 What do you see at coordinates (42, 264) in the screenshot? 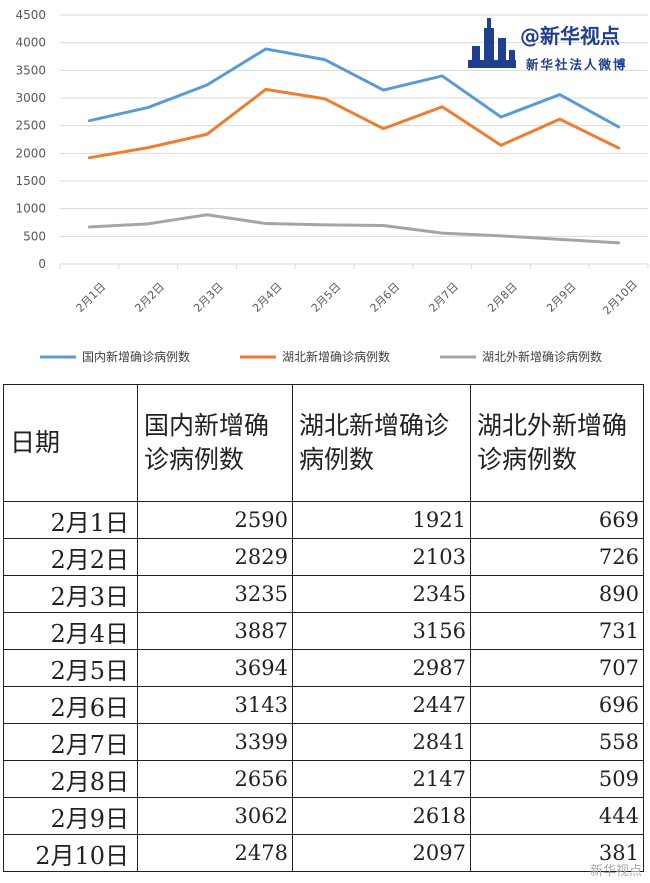
I see `y-tick-label: 0` at bounding box center [42, 264].